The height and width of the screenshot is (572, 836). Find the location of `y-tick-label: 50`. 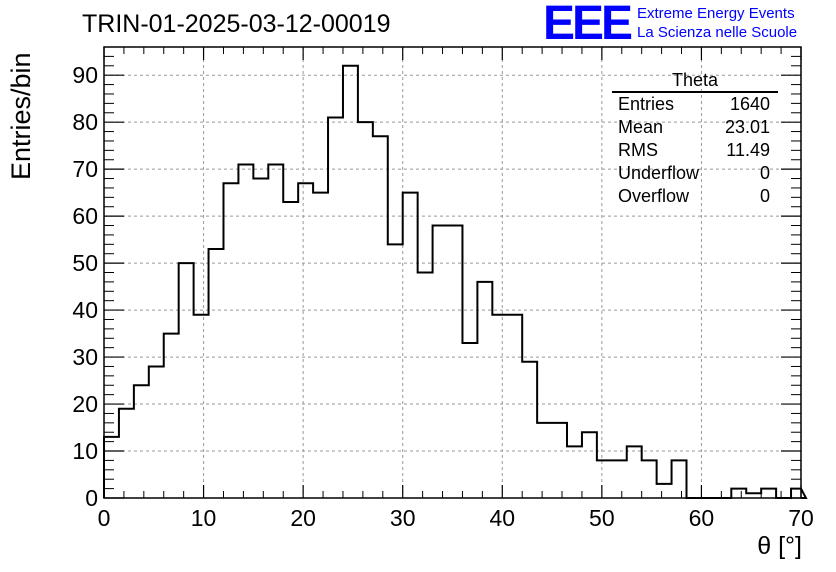

y-tick-label: 50 is located at coordinates (85, 263).